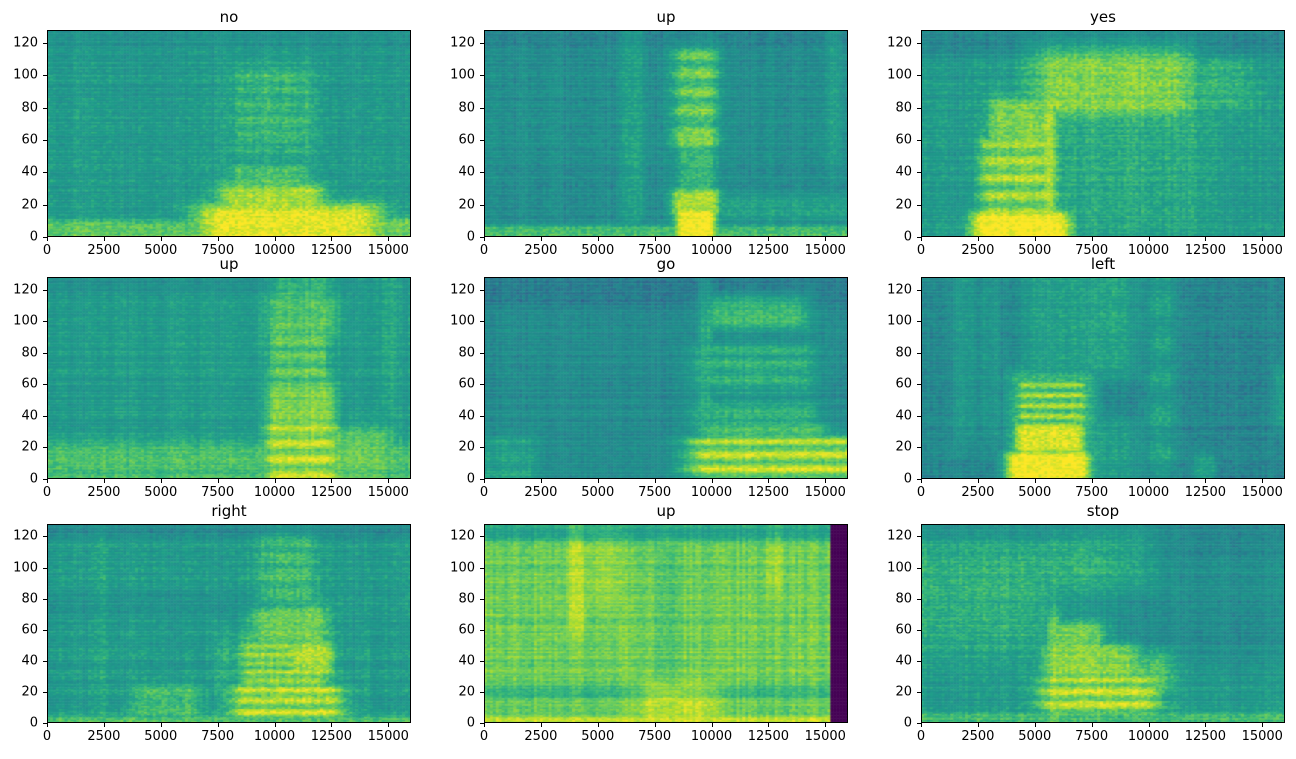  Describe the element at coordinates (229, 17) in the screenshot. I see `subplot-title: no` at that location.